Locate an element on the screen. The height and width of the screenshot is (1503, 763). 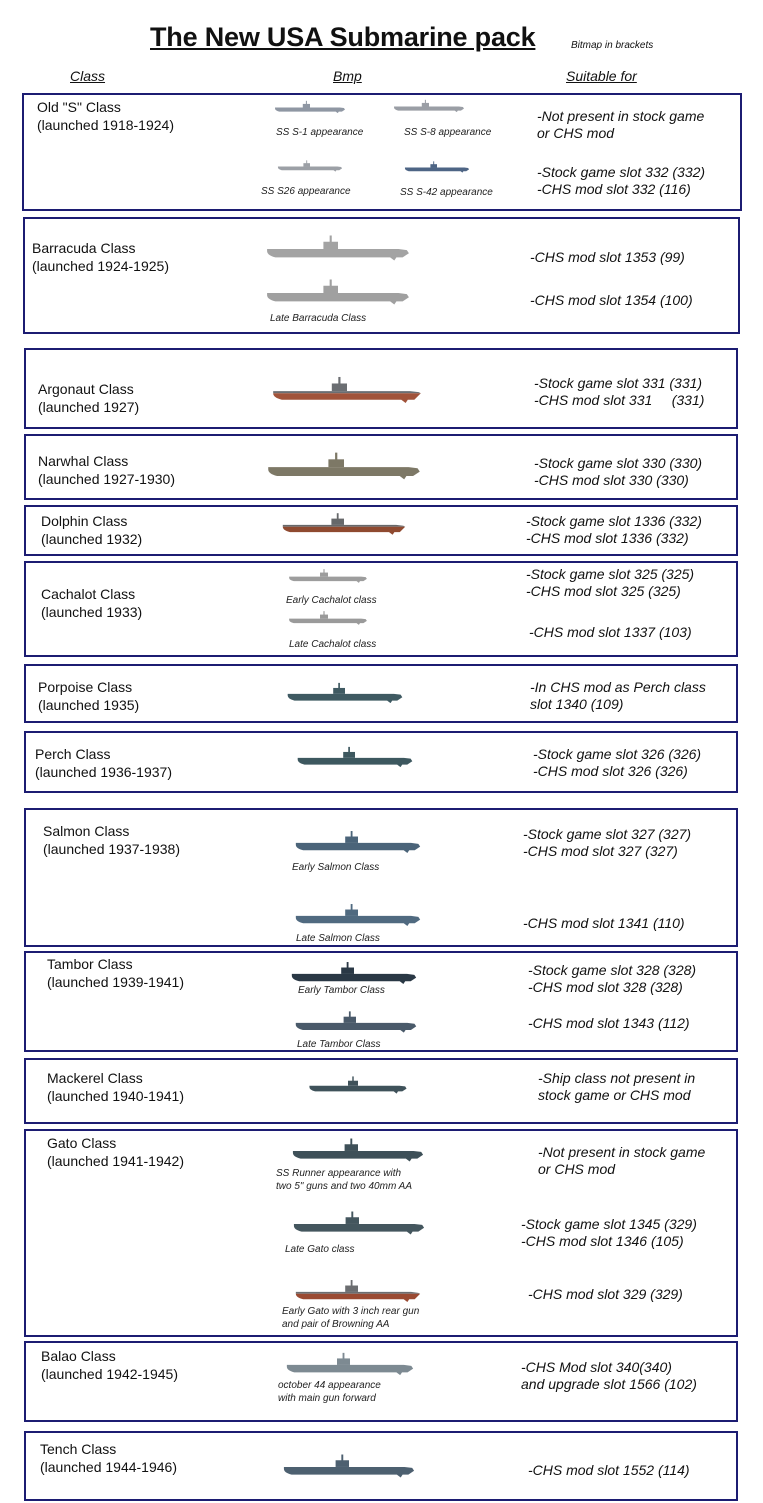
column-header-suitable: Suitable for is located at coordinates (601, 76).